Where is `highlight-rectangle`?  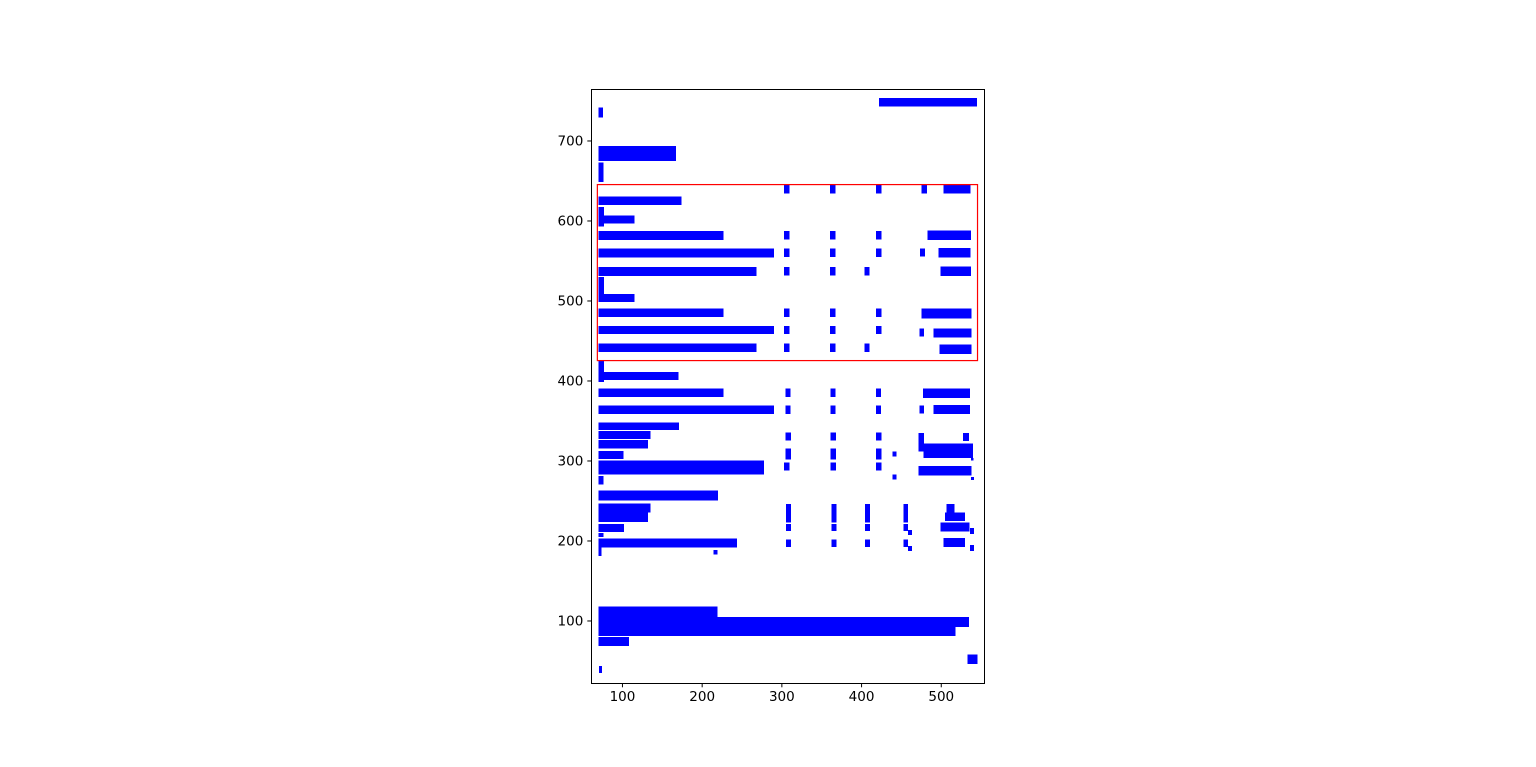
highlight-rectangle is located at coordinates (787, 272).